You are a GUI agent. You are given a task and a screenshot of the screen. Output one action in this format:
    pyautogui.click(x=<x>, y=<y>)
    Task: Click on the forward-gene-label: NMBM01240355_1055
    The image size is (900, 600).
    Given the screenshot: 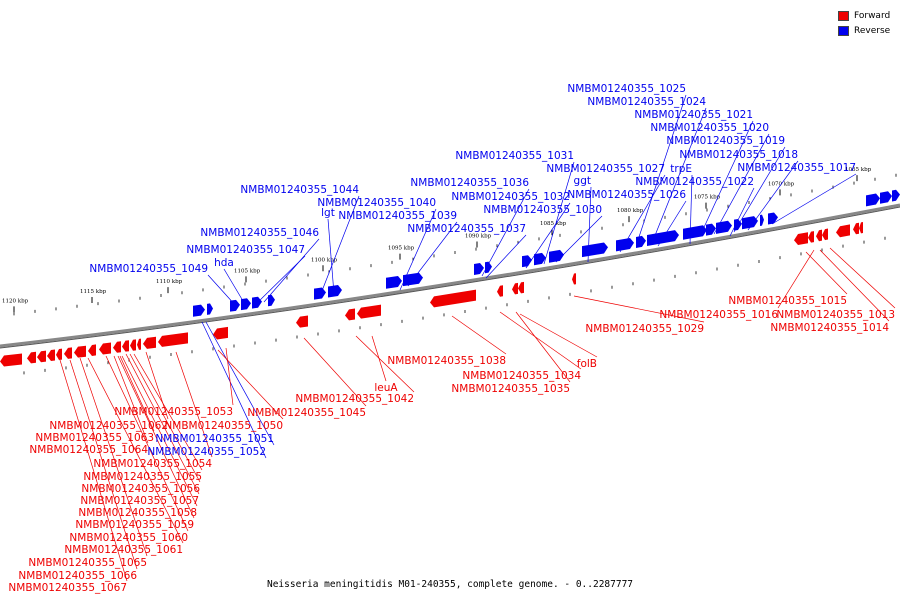 What is the action you would take?
    pyautogui.click(x=142, y=477)
    